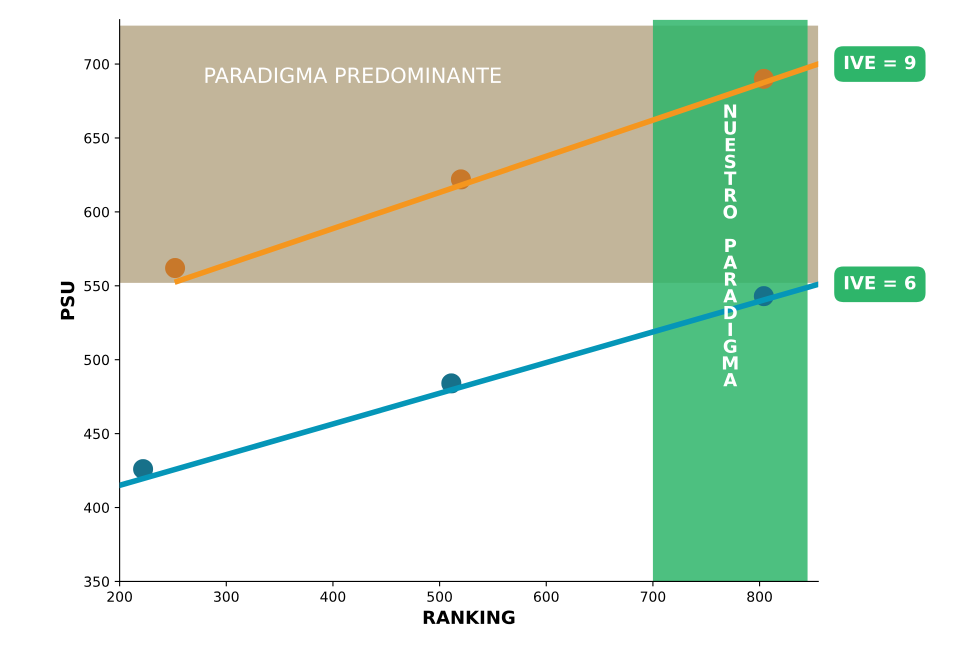 The image size is (957, 657). What do you see at coordinates (96, 212) in the screenshot?
I see `y-tick-label: 600` at bounding box center [96, 212].